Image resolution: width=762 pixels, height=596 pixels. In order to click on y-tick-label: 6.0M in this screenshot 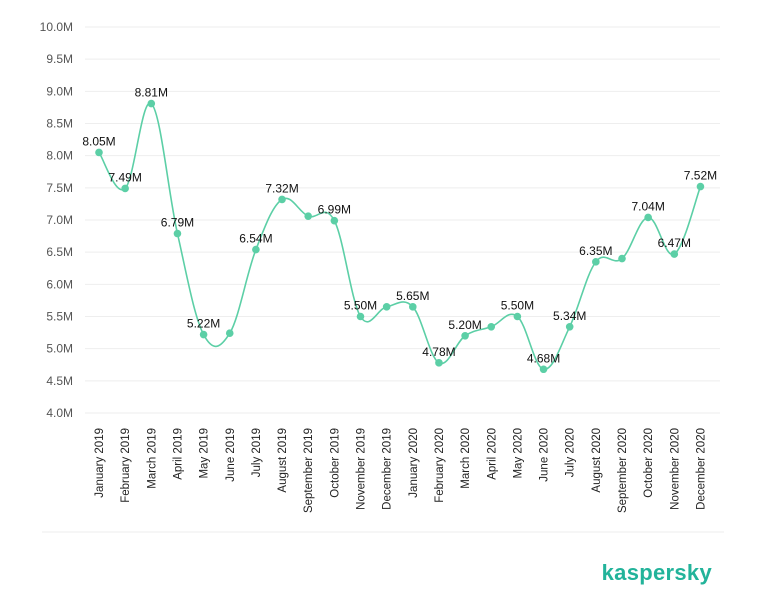, I will do `click(59, 284)`.